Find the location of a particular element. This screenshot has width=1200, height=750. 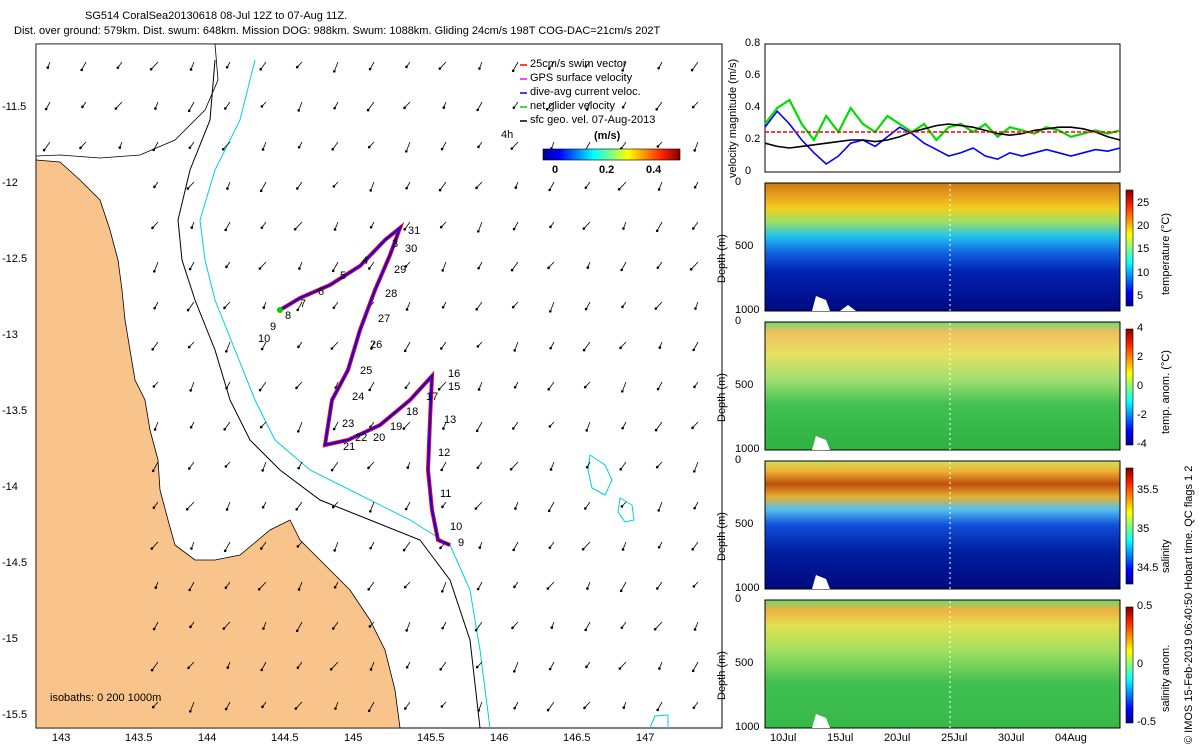

day-label: 12 is located at coordinates (444, 453).